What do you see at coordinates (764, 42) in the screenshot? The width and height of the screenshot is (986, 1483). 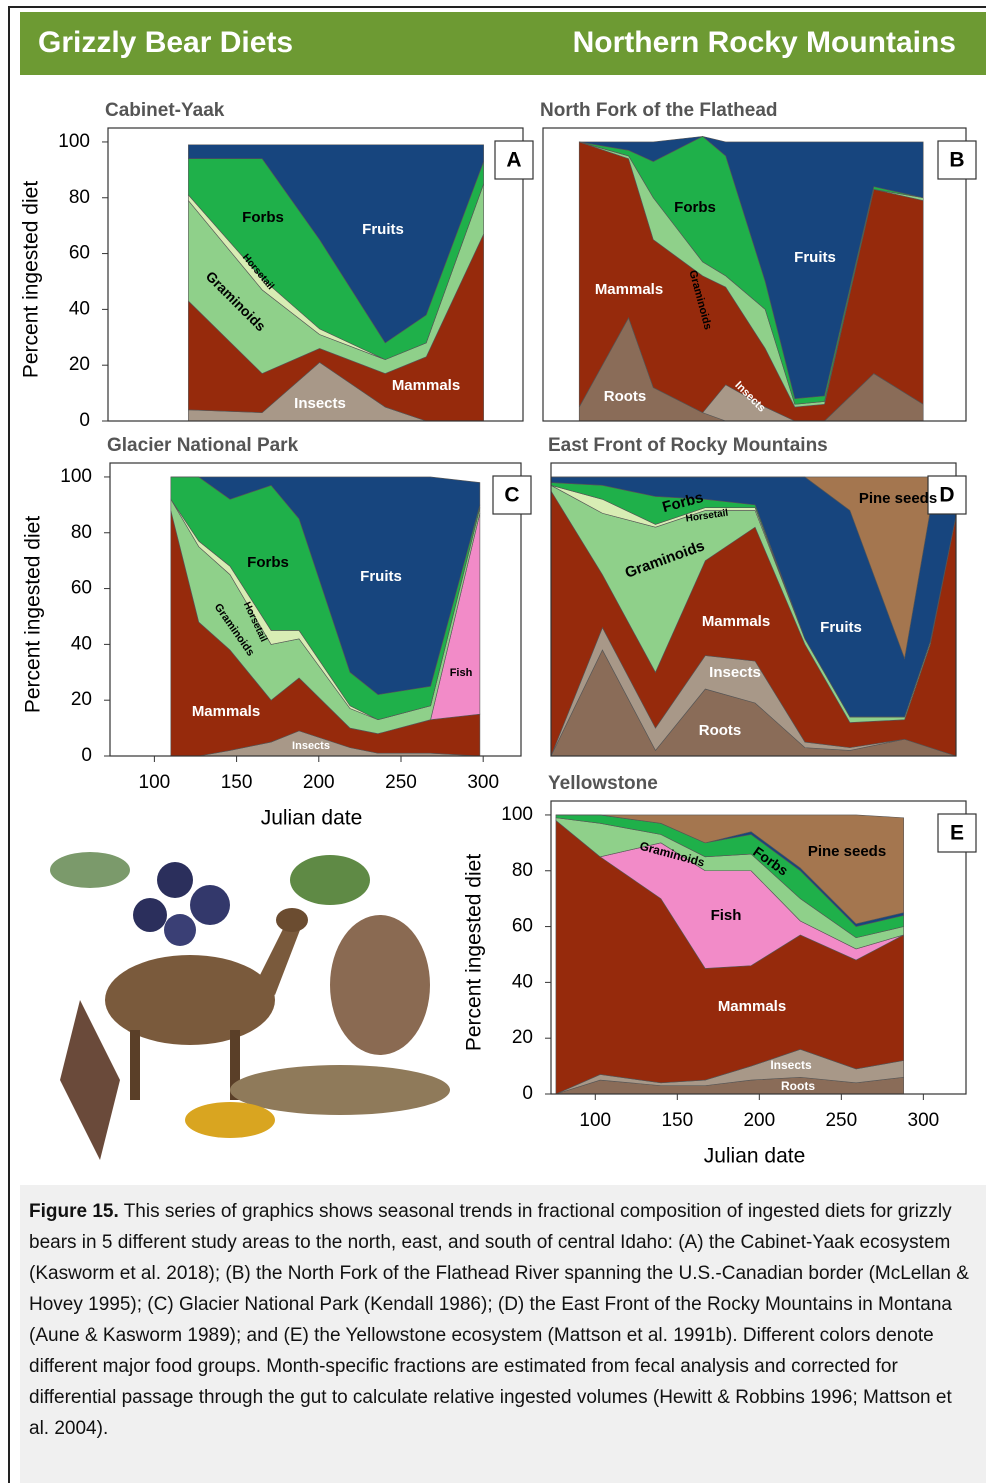 I see `header-right: Northern Rocky Mountains` at bounding box center [764, 42].